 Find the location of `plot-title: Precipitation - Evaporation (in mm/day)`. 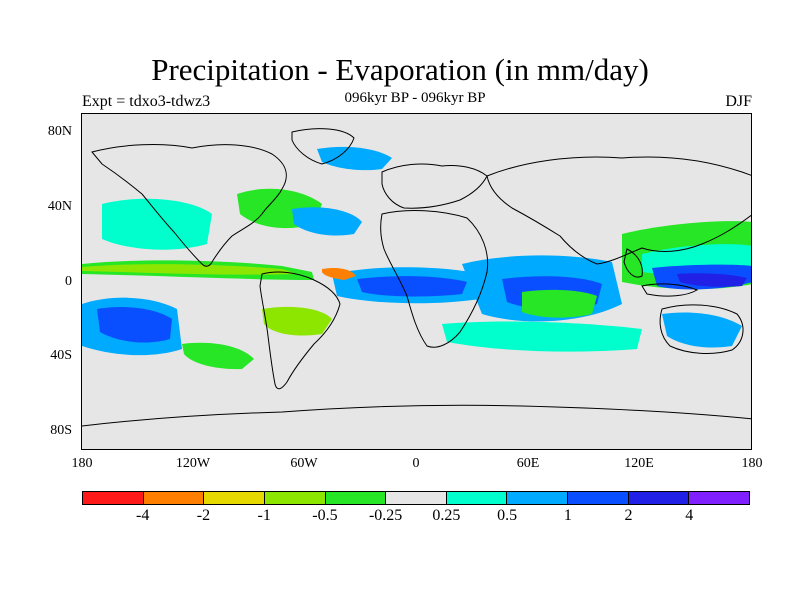

plot-title: Precipitation - Evaporation (in mm/day) is located at coordinates (400, 69).